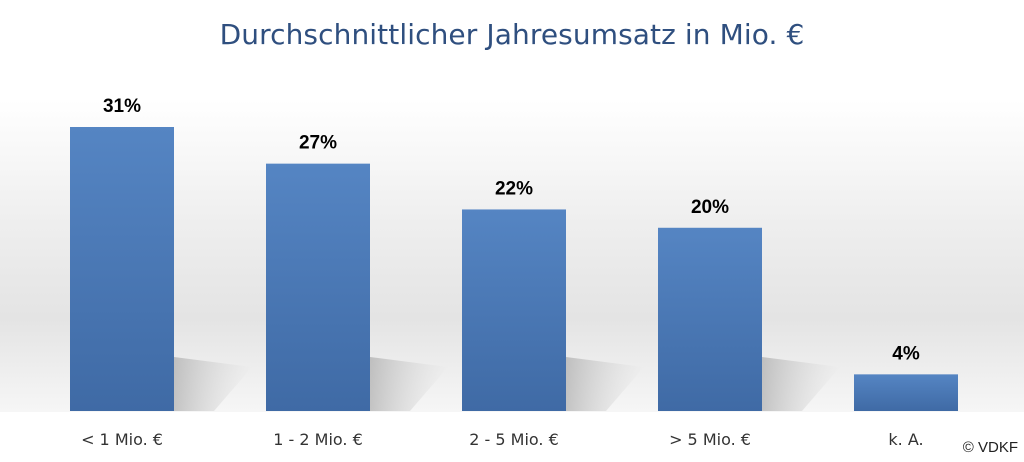 The image size is (1024, 462). What do you see at coordinates (710, 207) in the screenshot?
I see `value-label: 20%` at bounding box center [710, 207].